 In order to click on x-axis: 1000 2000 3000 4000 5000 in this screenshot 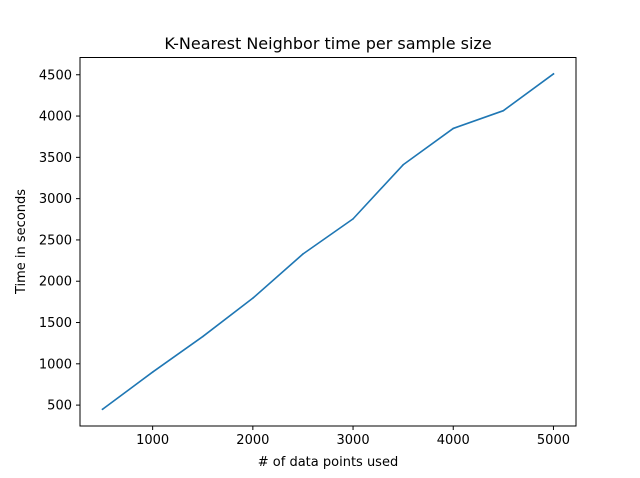, I will do `click(353, 437)`.